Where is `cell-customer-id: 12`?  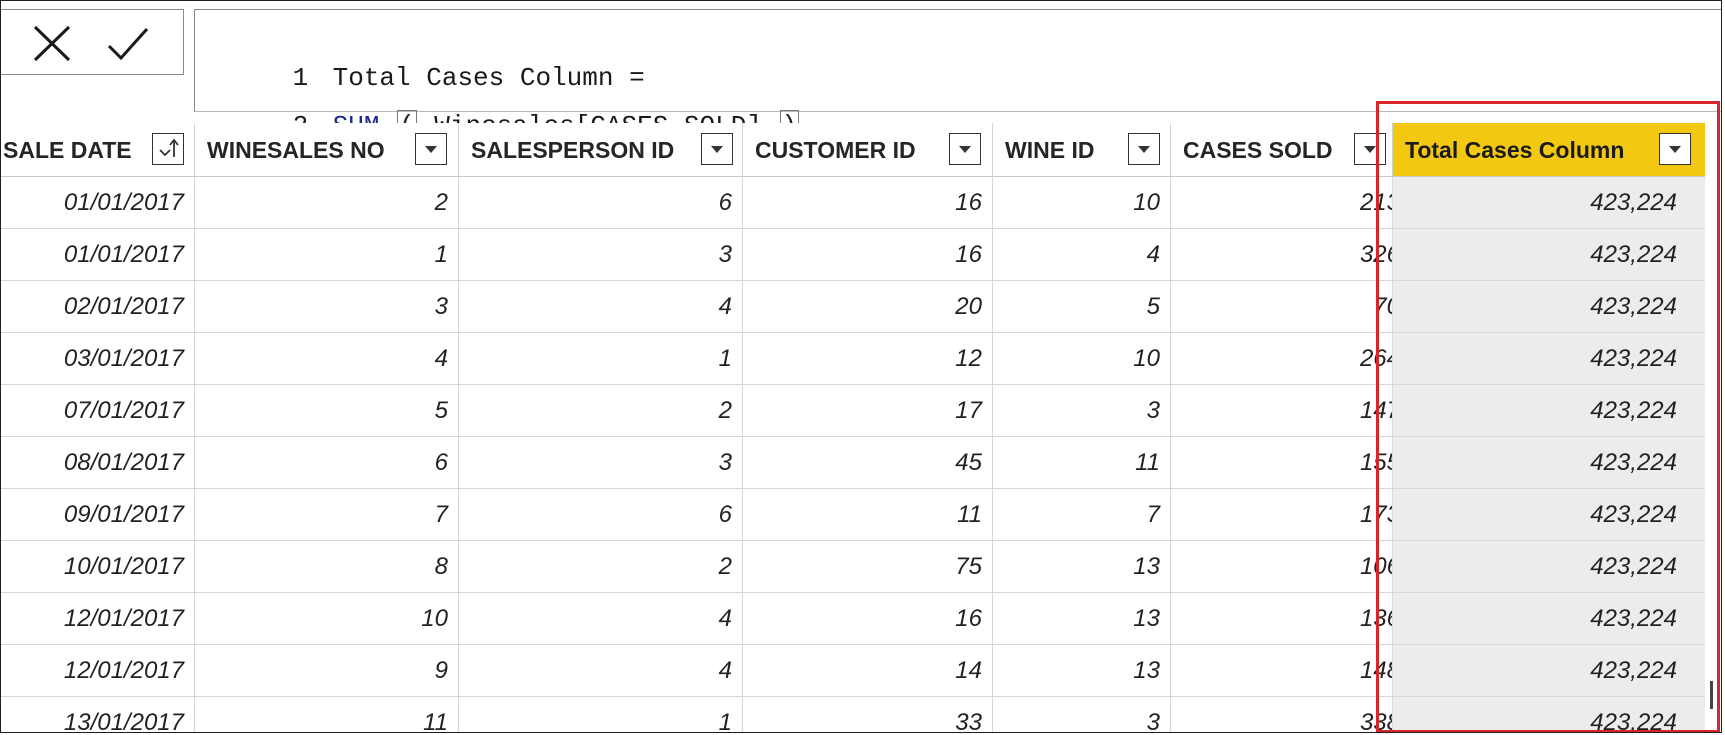 cell-customer-id: 12 is located at coordinates (868, 359).